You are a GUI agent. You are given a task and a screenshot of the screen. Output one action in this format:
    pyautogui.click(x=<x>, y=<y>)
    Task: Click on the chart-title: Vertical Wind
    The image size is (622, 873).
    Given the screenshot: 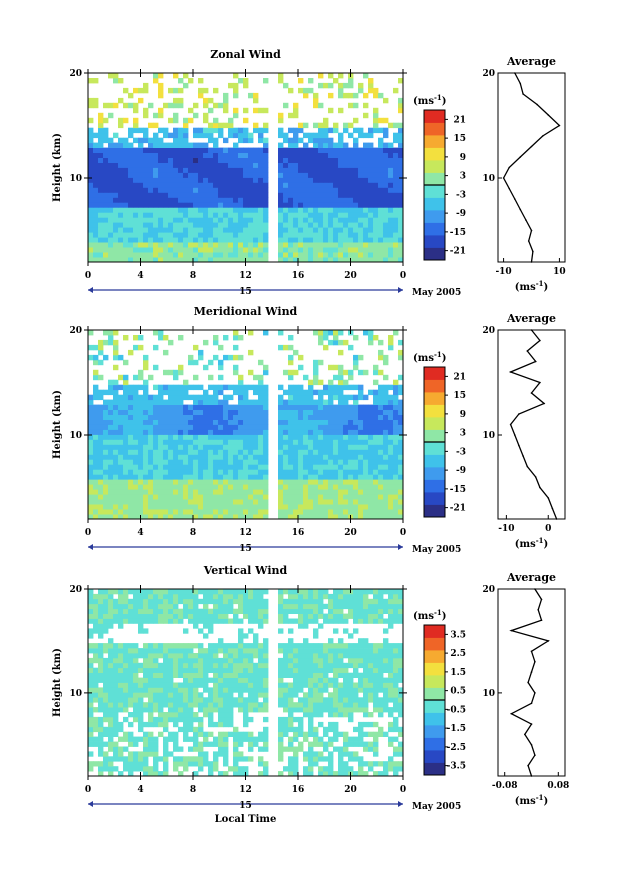 What is the action you would take?
    pyautogui.click(x=245, y=570)
    